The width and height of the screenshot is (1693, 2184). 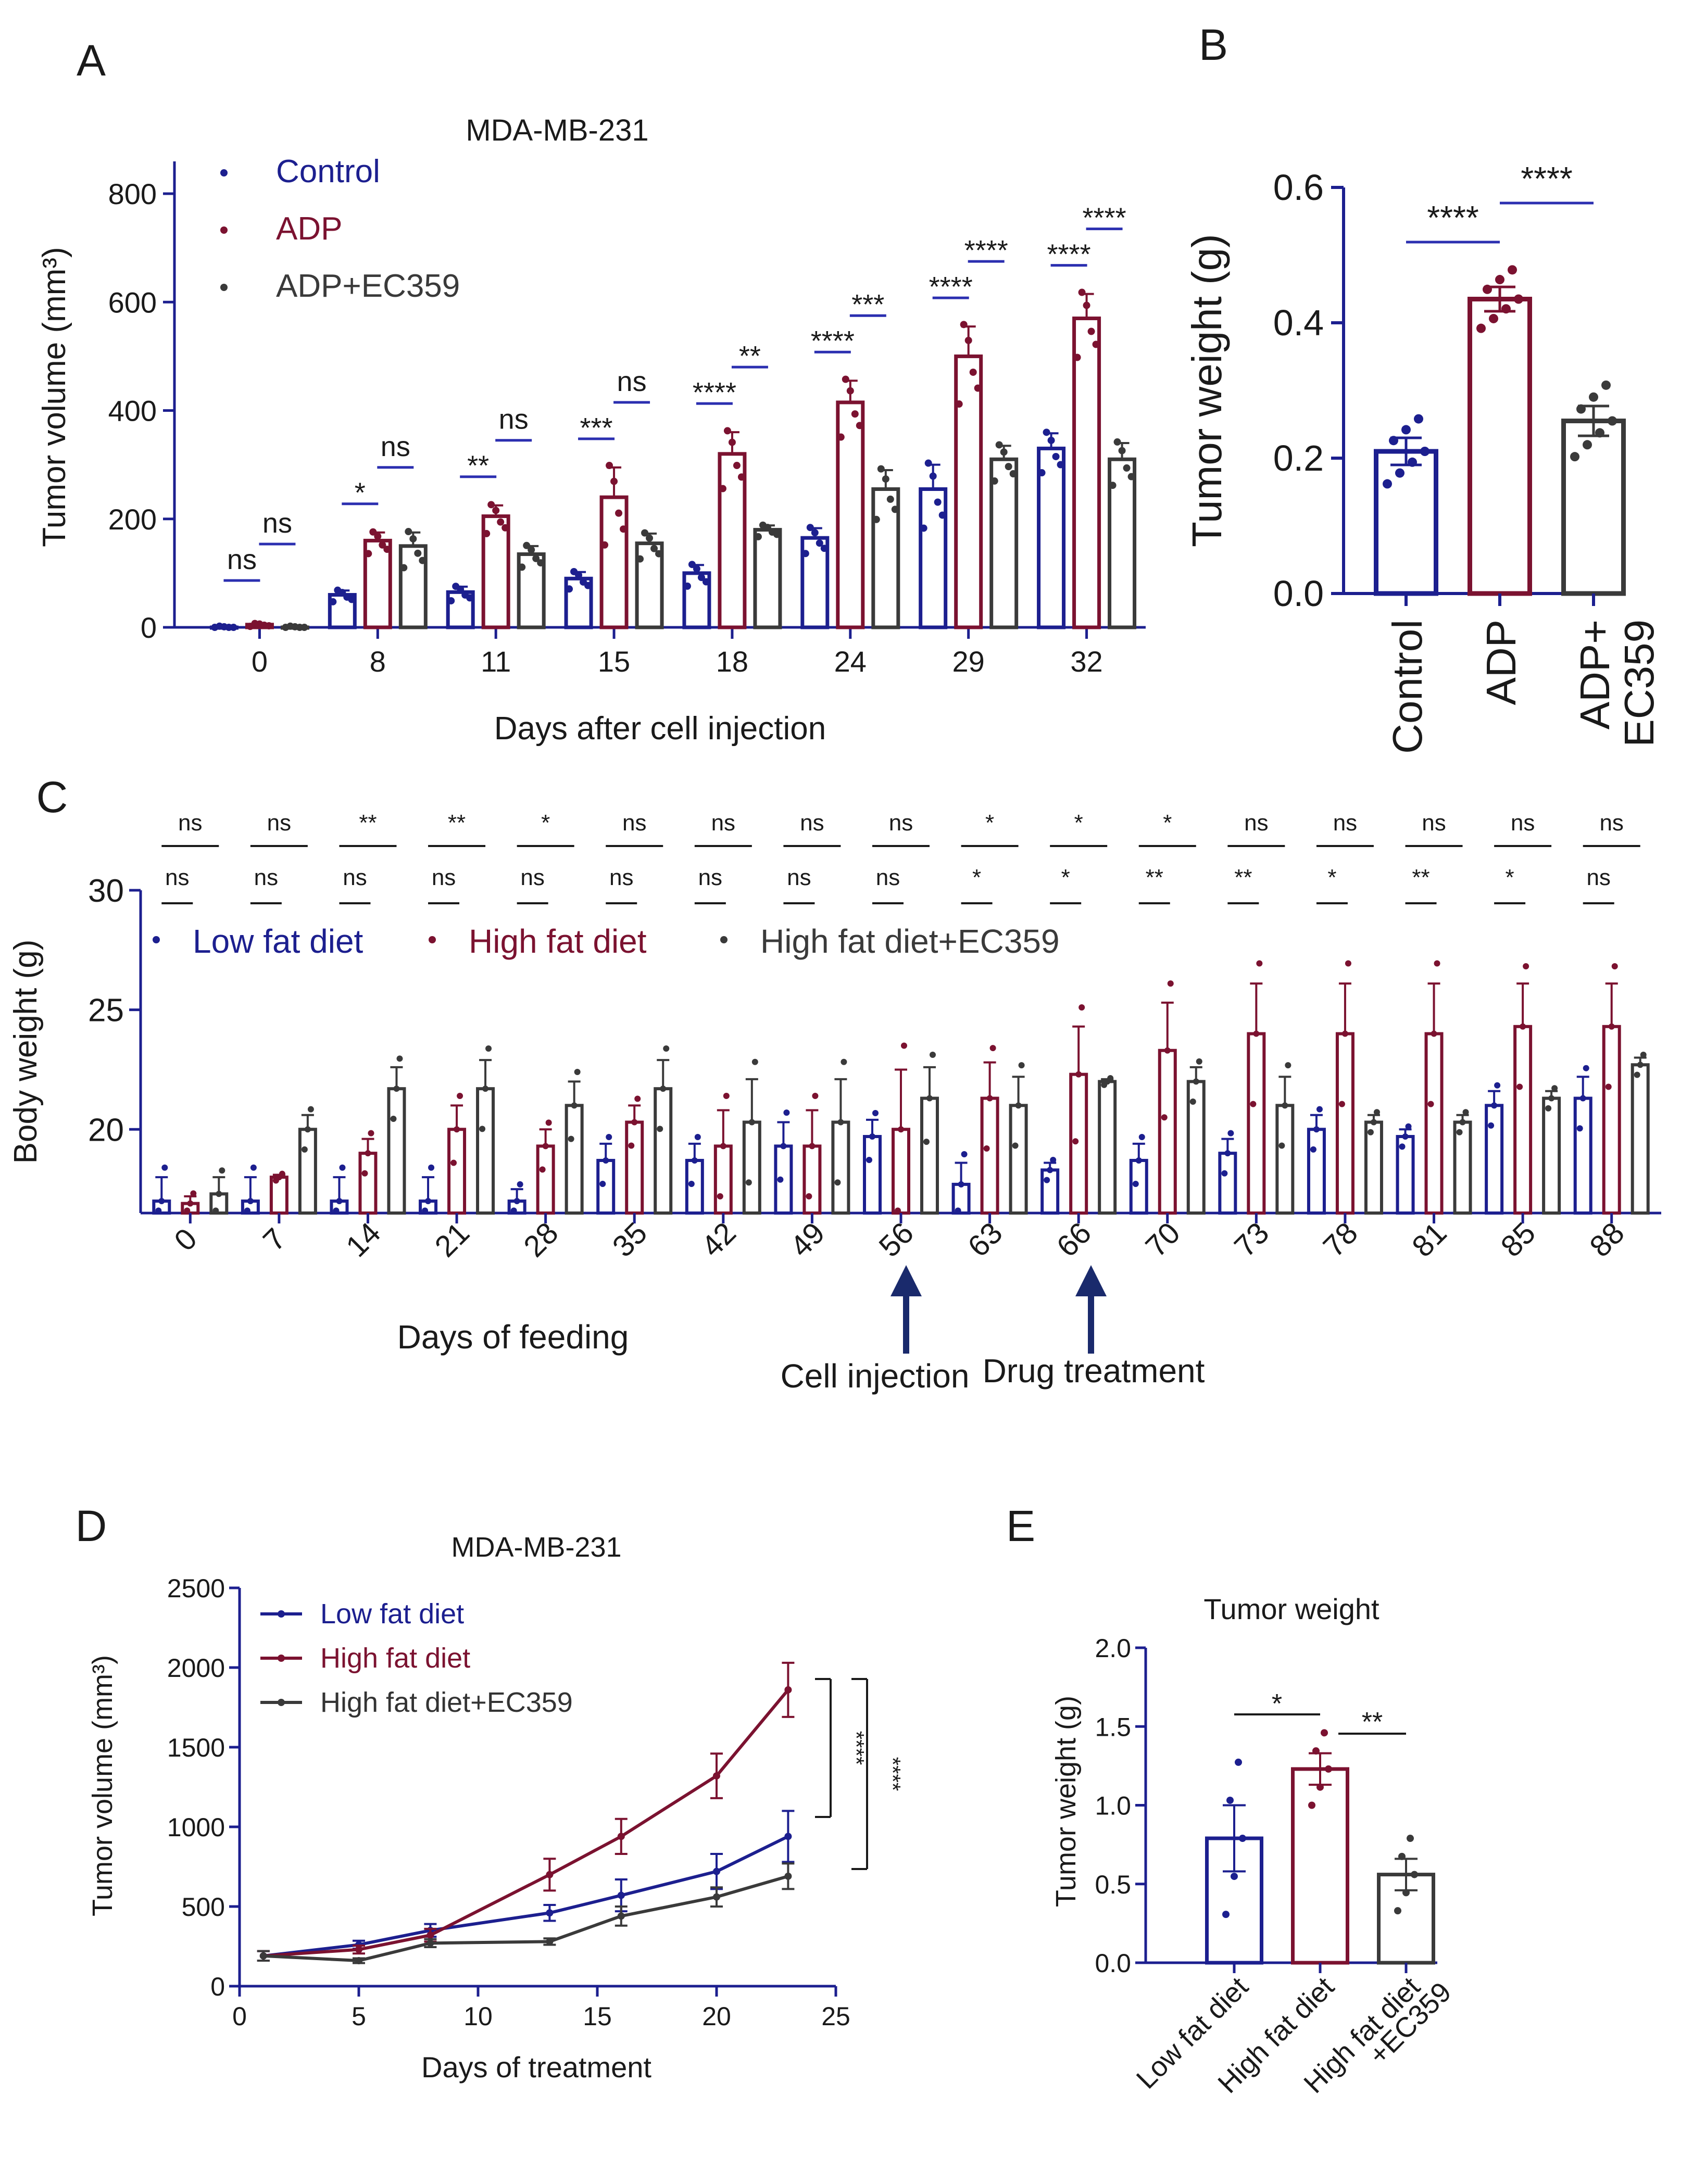 What do you see at coordinates (597, 2017) in the screenshot?
I see `x-tick-label: 15` at bounding box center [597, 2017].